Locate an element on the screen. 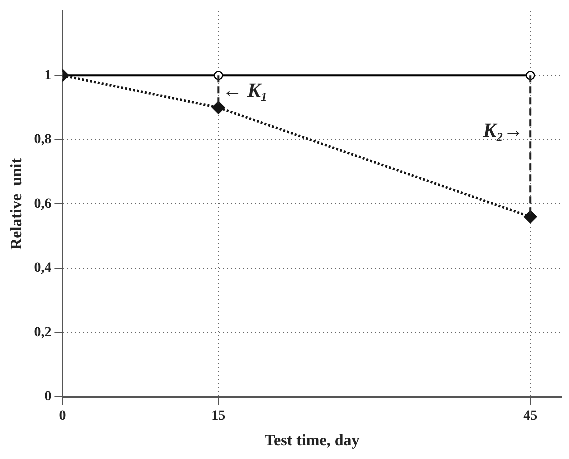  annotation: K₂→ is located at coordinates (503, 131).